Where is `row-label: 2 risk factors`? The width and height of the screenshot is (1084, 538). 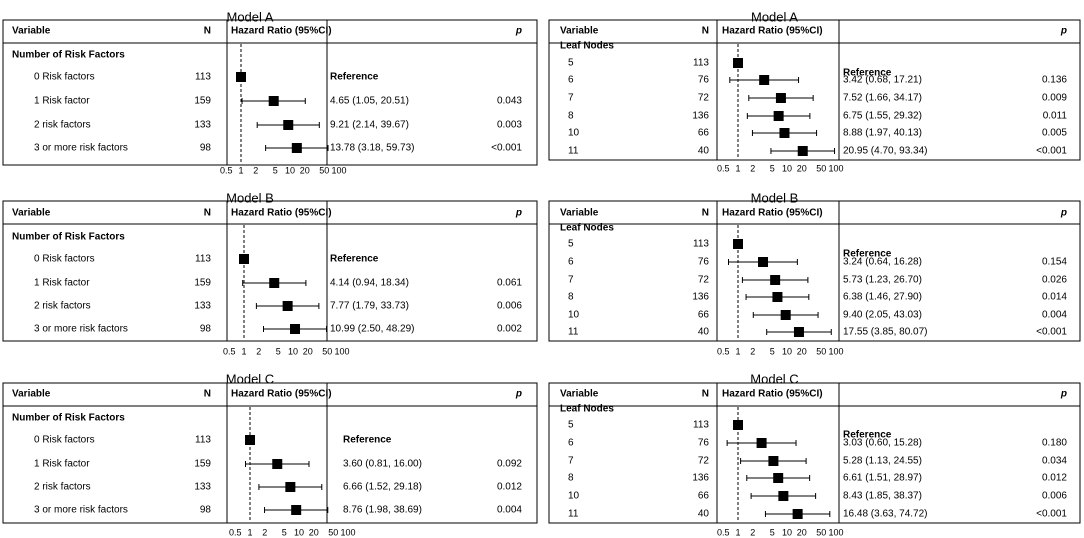 row-label: 2 risk factors is located at coordinates (62, 487).